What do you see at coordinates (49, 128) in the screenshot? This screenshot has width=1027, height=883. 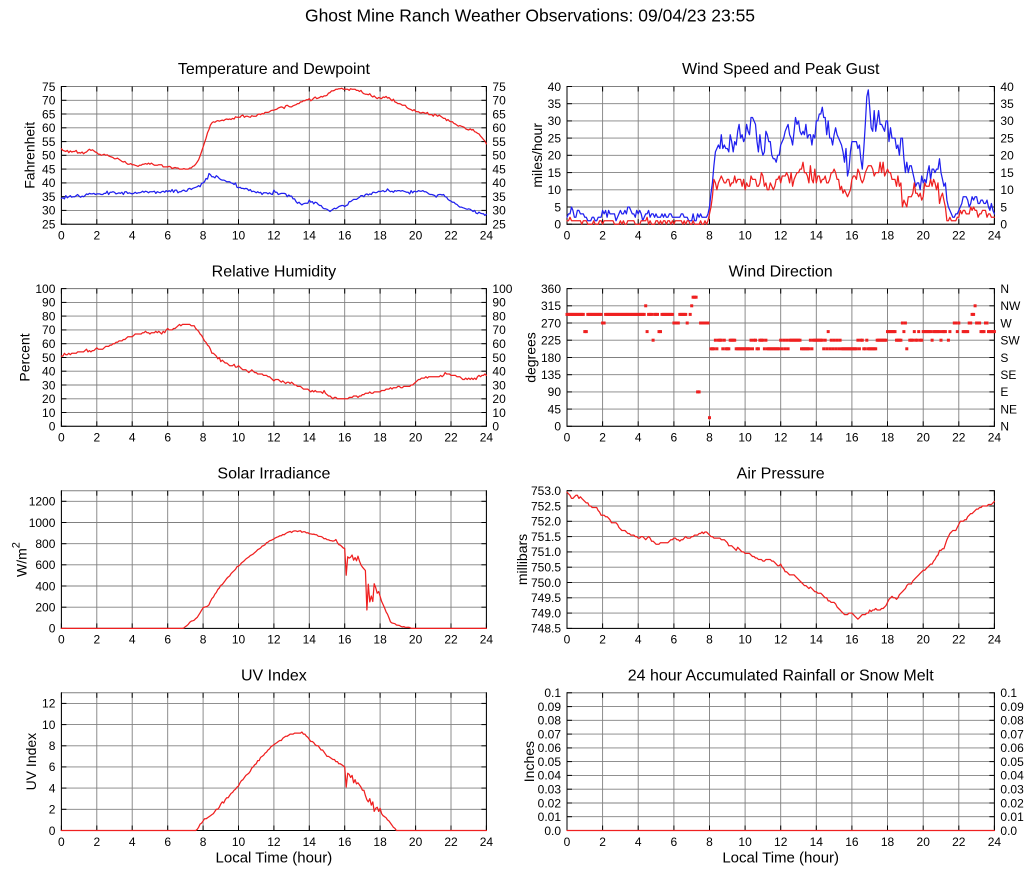 I see `svg-text: 60` at bounding box center [49, 128].